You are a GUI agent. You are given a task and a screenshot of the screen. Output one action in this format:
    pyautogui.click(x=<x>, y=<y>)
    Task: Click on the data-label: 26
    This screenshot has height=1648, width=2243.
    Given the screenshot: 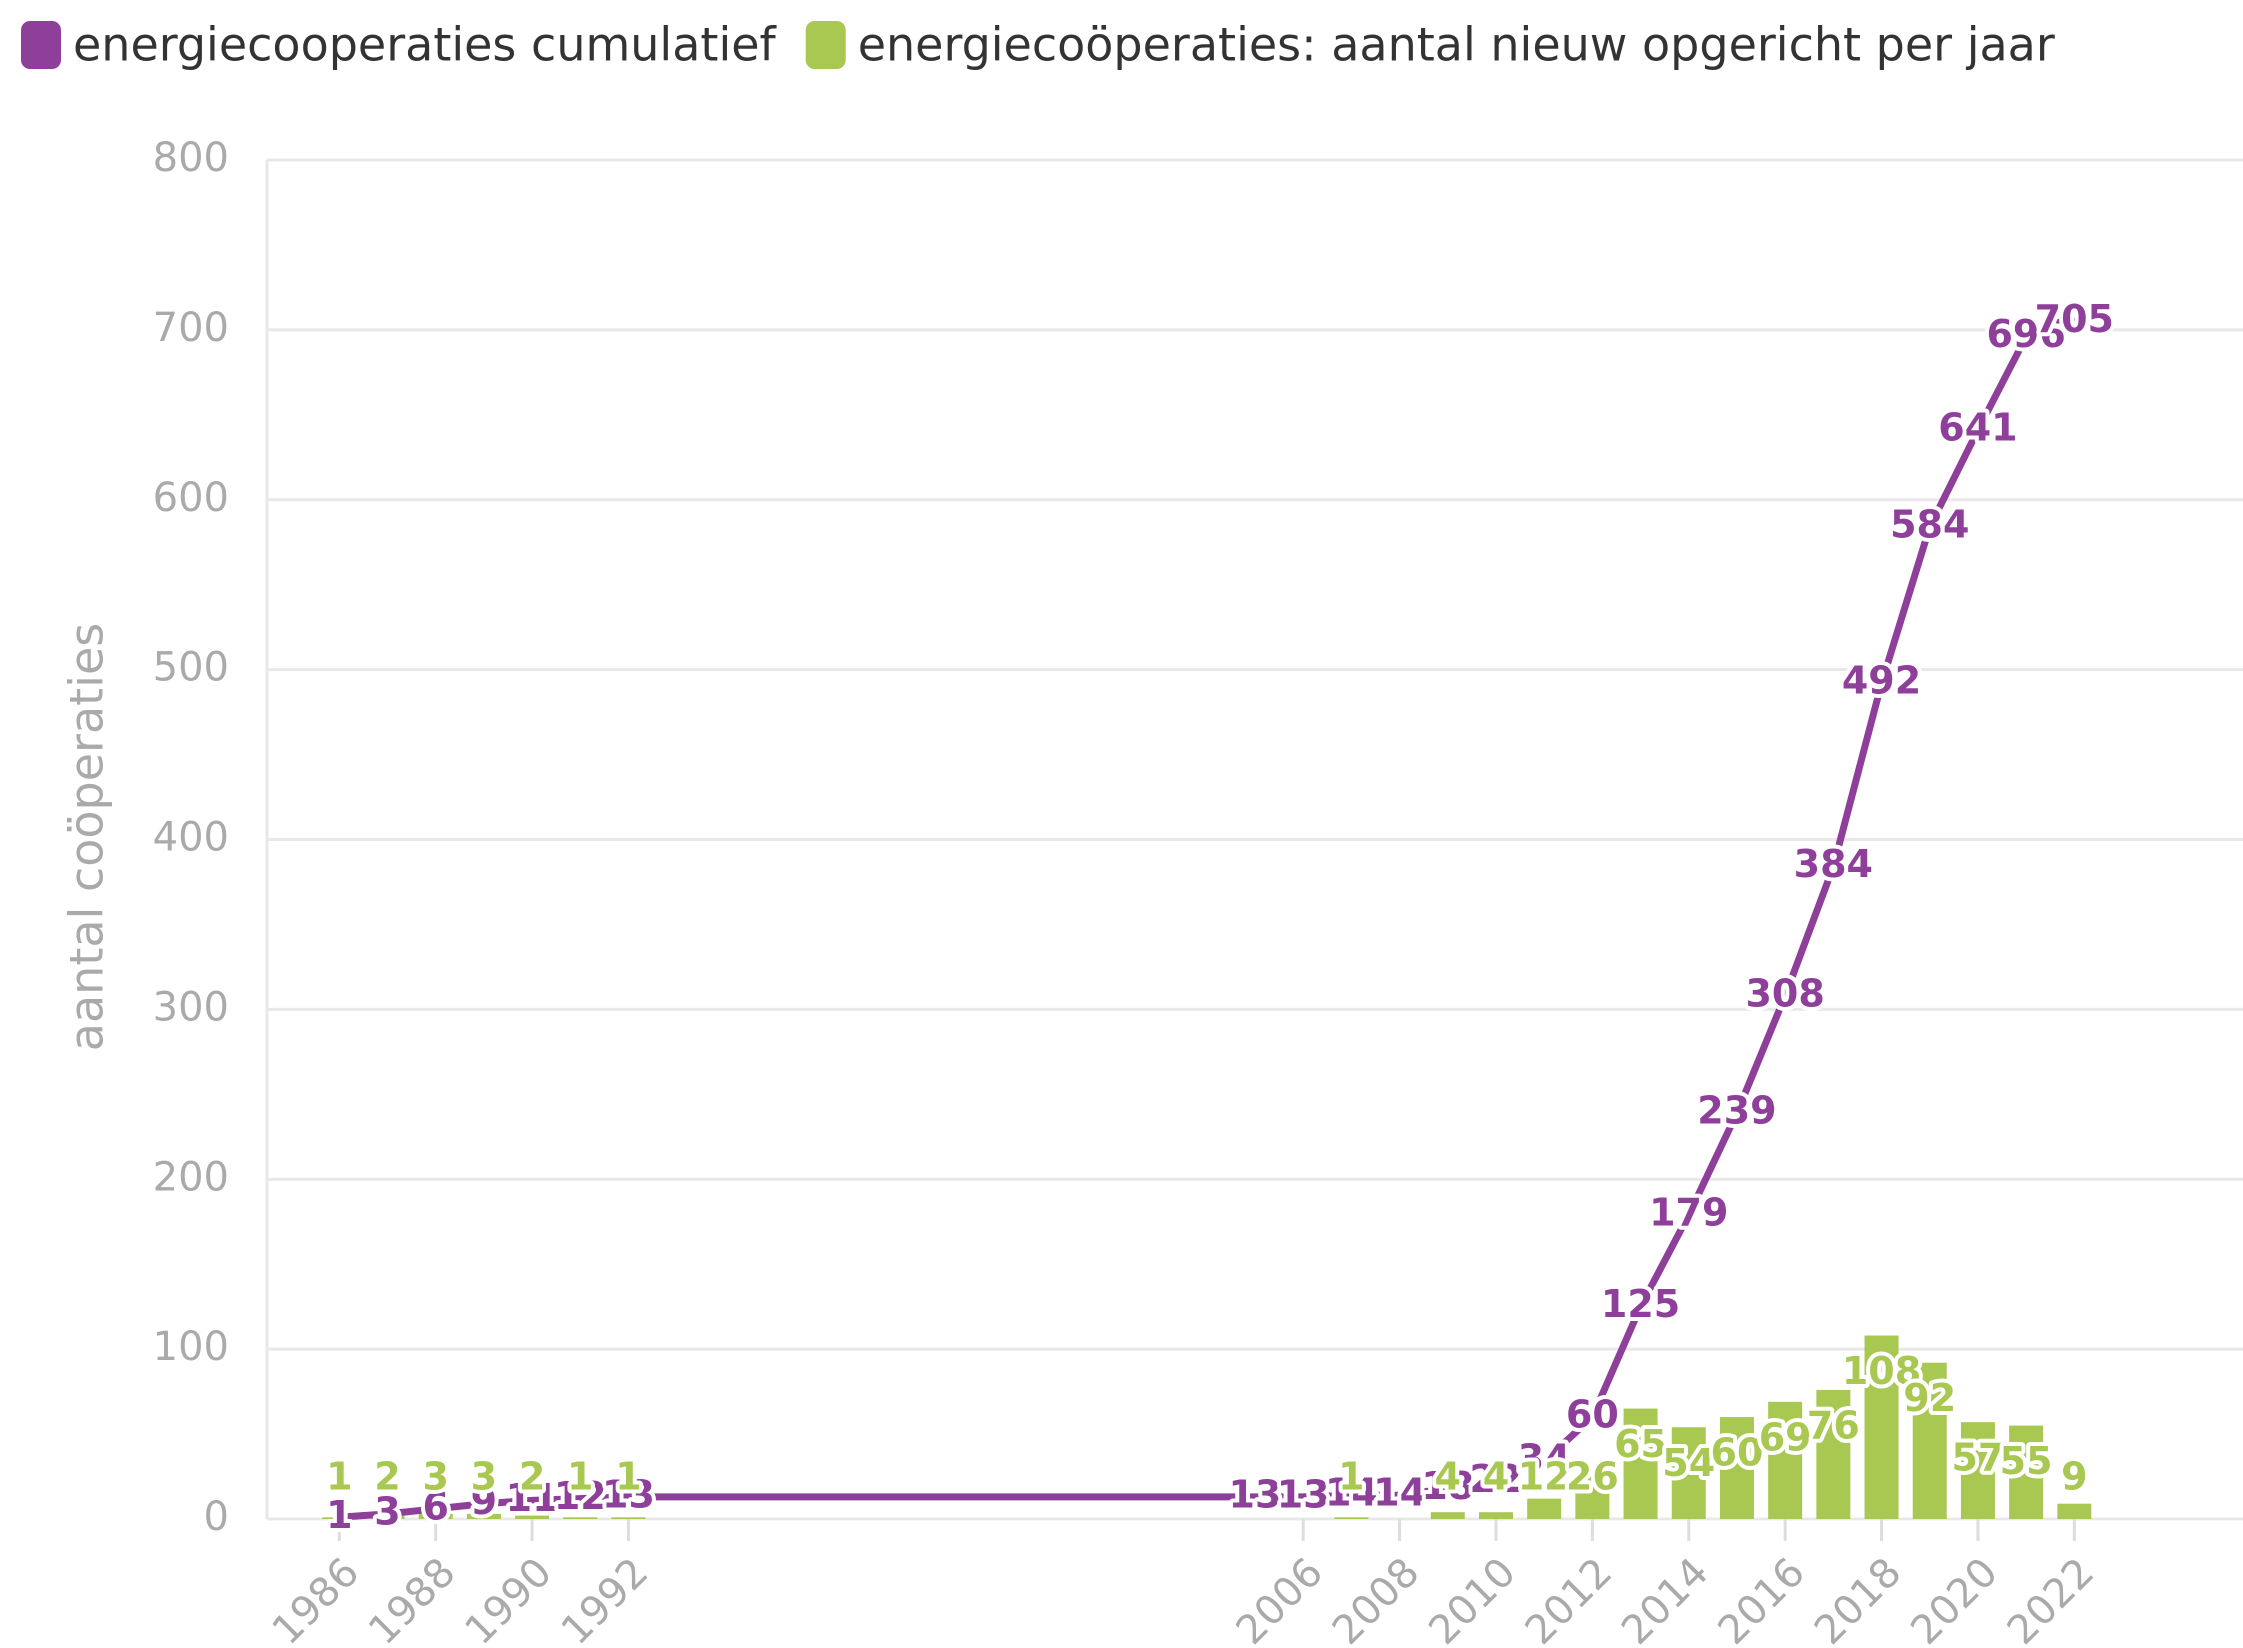 What is the action you would take?
    pyautogui.click(x=1592, y=1477)
    